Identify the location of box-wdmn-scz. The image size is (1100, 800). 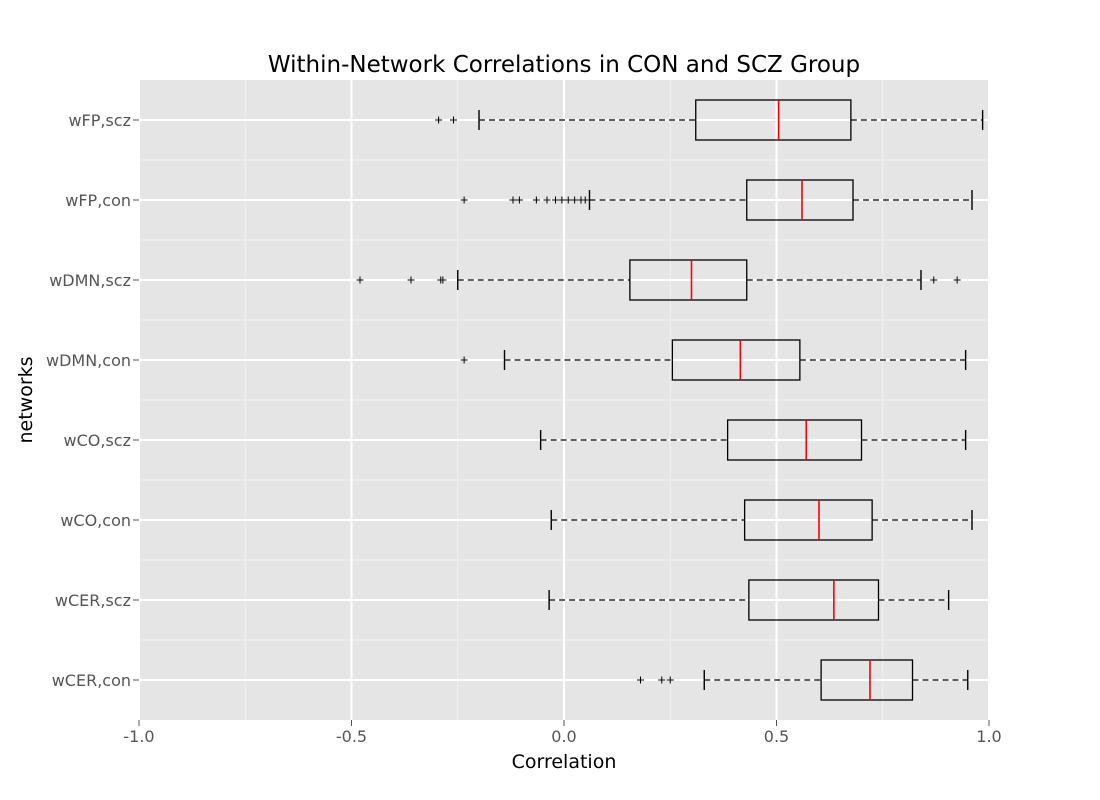
(658, 280).